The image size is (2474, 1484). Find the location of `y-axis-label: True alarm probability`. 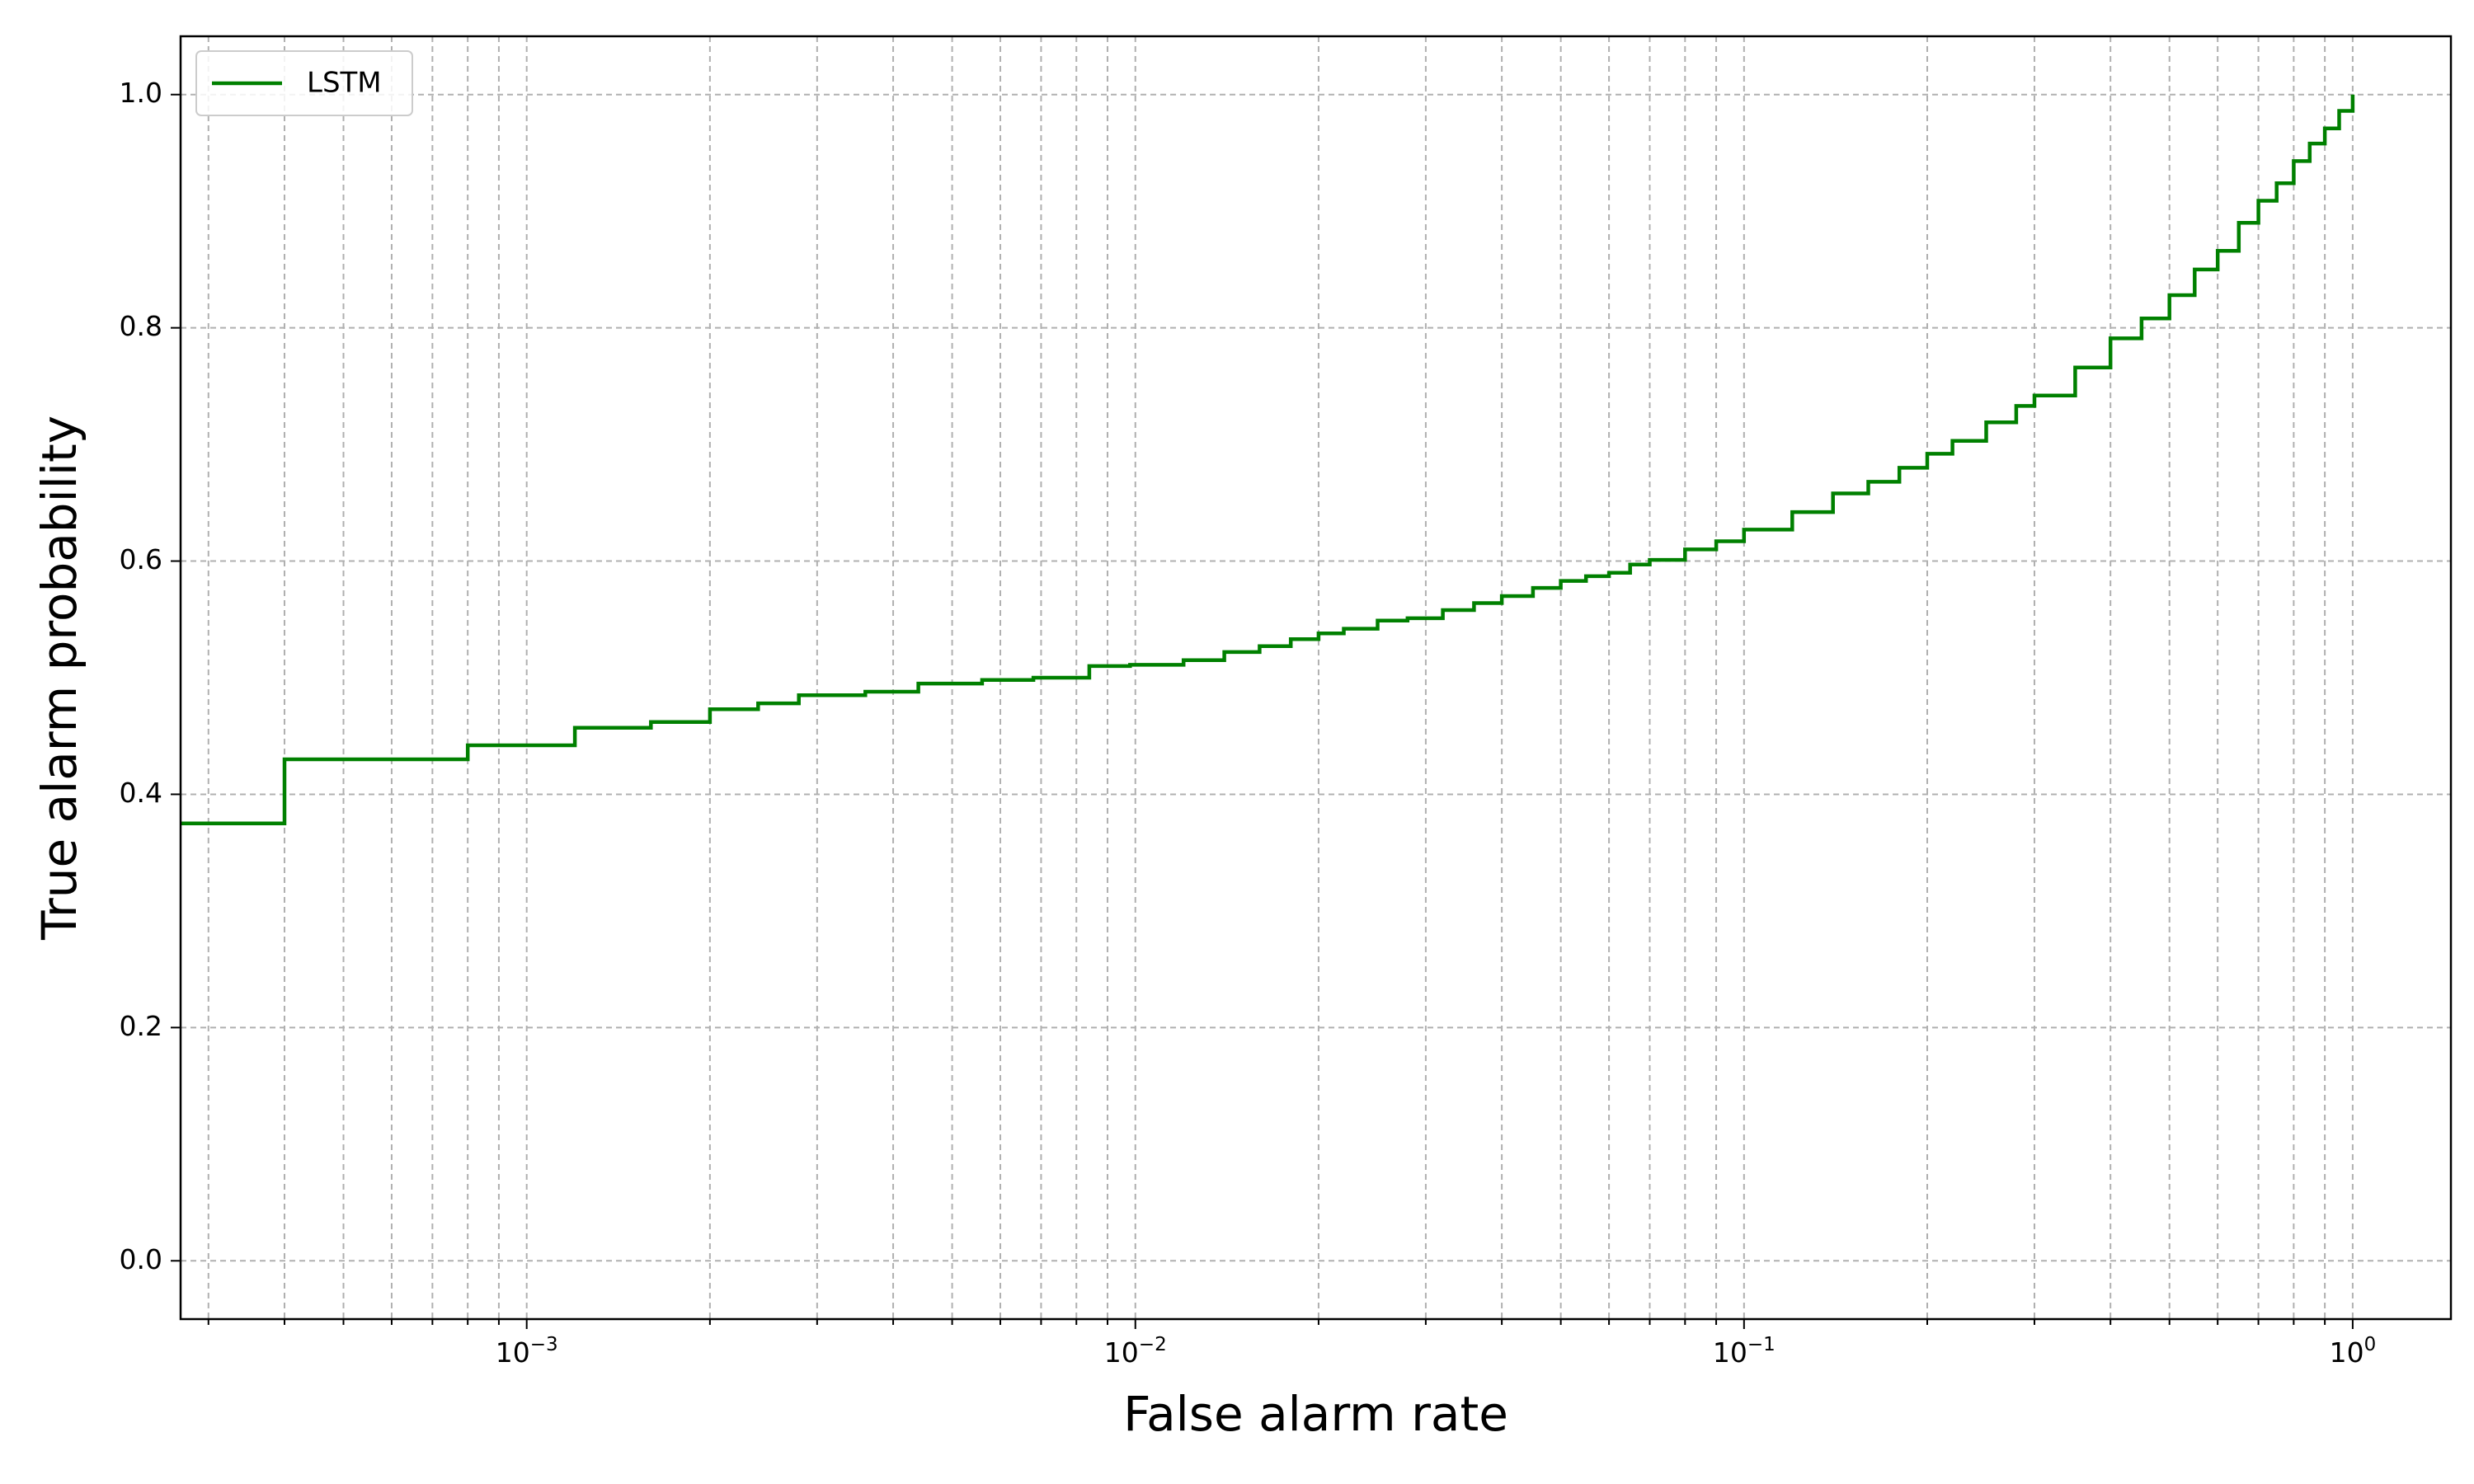

y-axis-label: True alarm probability is located at coordinates (59, 678).